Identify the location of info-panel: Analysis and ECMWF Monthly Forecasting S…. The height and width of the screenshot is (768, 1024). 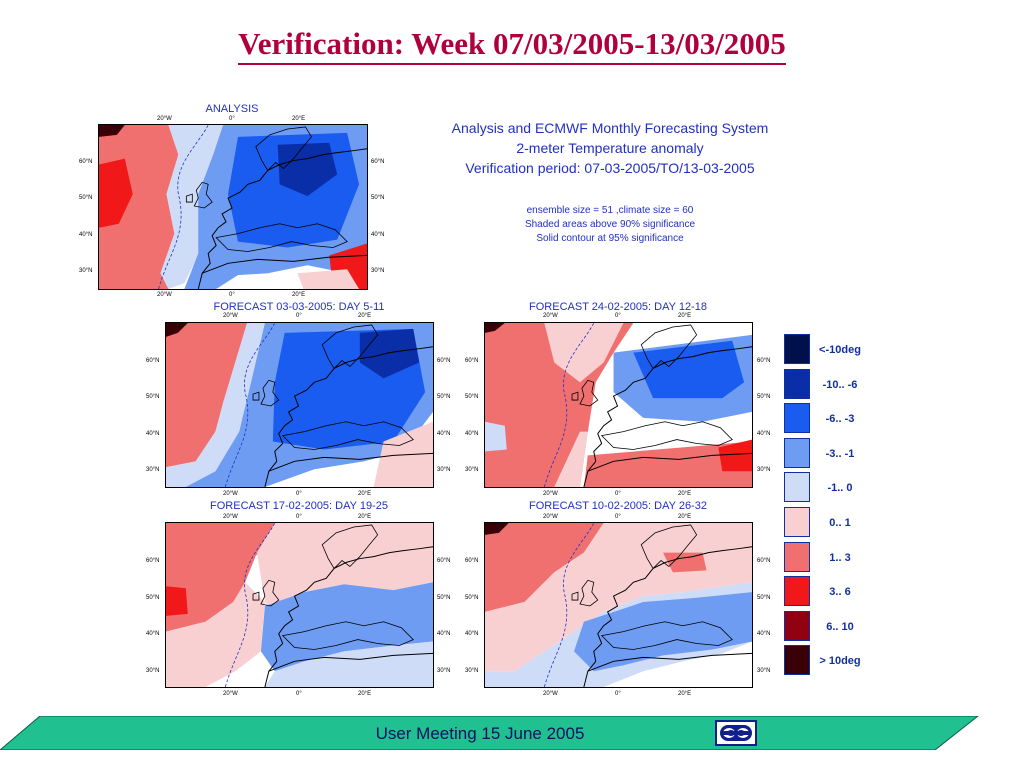
(610, 148).